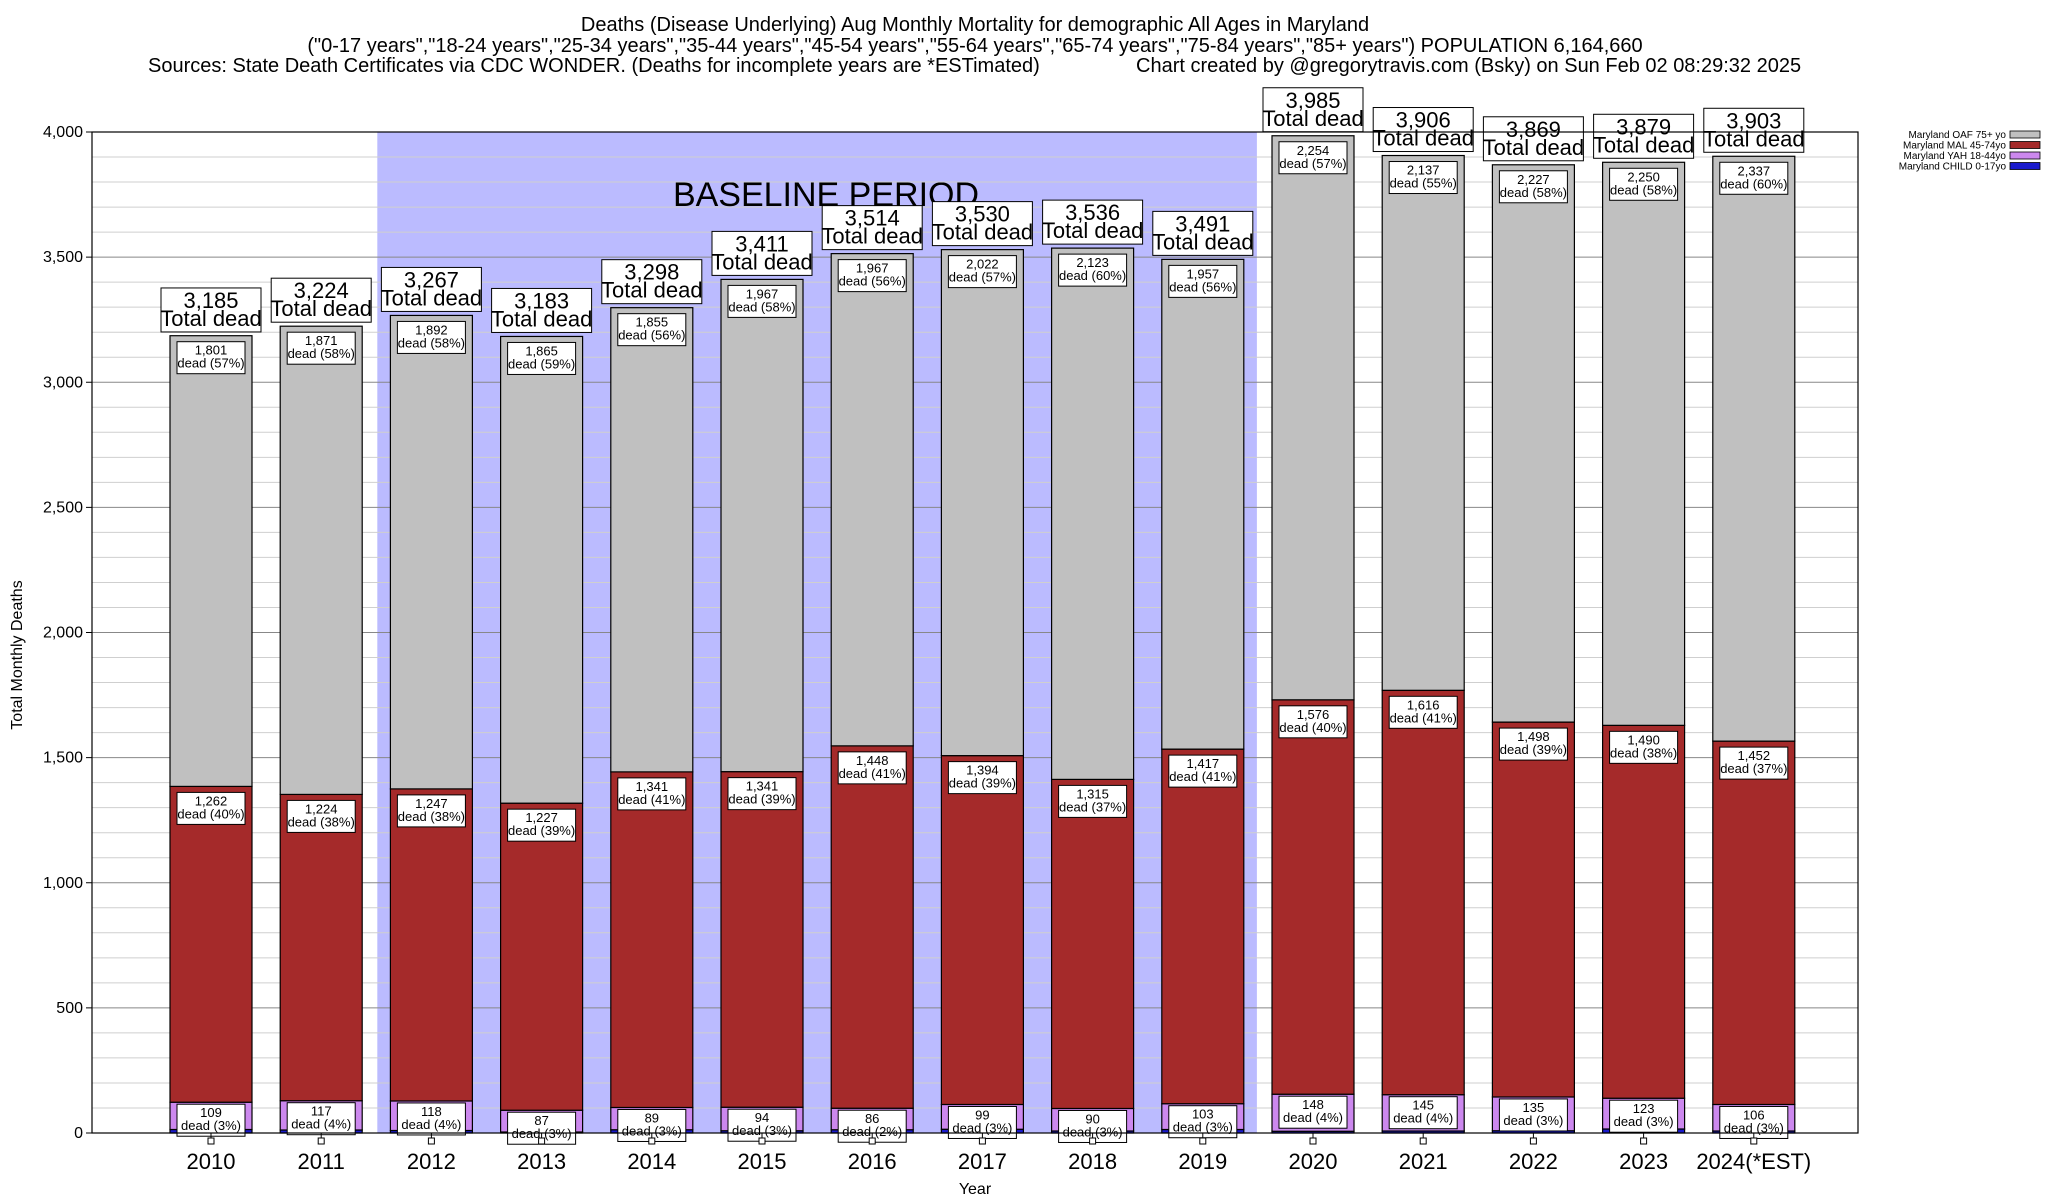 This screenshot has height=1200, width=2048. I want to click on series-value-label-text: dead (59%), so click(541, 363).